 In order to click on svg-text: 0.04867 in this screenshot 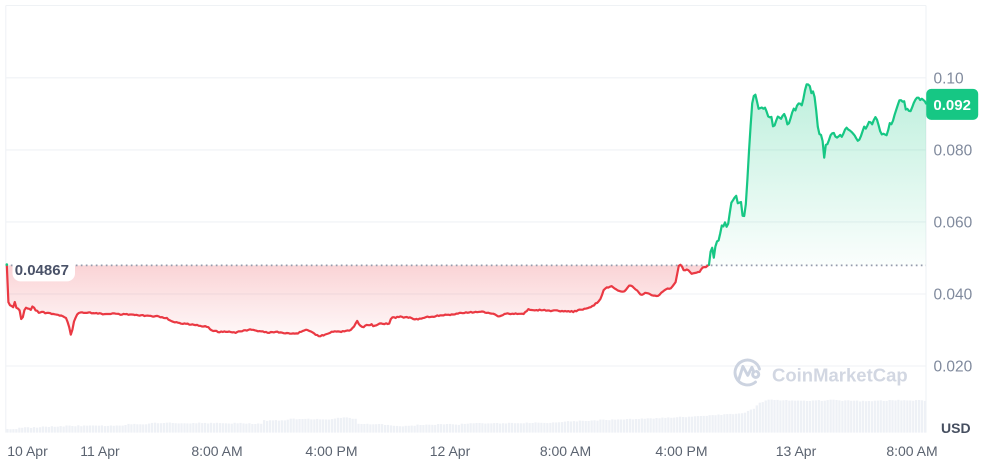, I will do `click(42, 270)`.